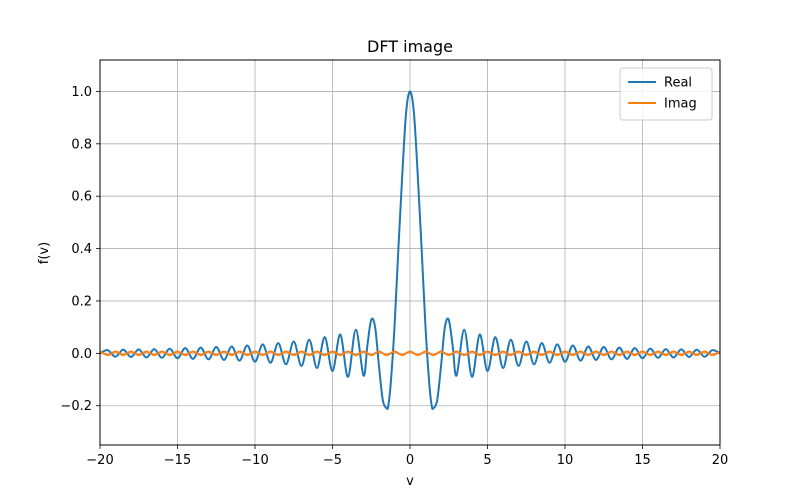 The width and height of the screenshot is (800, 500). I want to click on x-axis-label: v, so click(410, 481).